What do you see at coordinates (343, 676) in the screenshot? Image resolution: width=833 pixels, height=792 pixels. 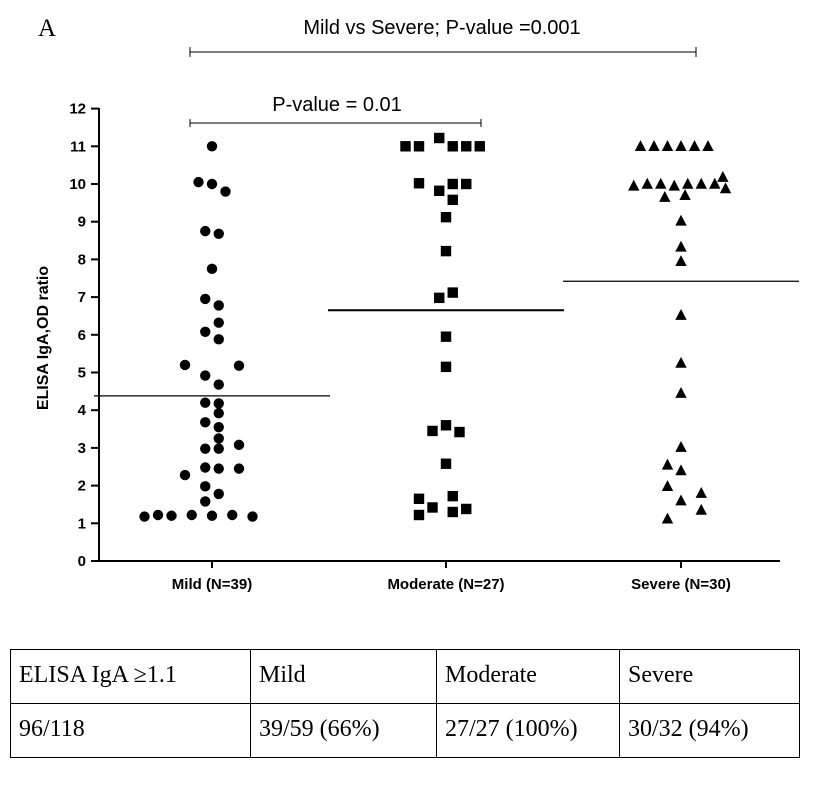 I see `table-cell: Mild` at bounding box center [343, 676].